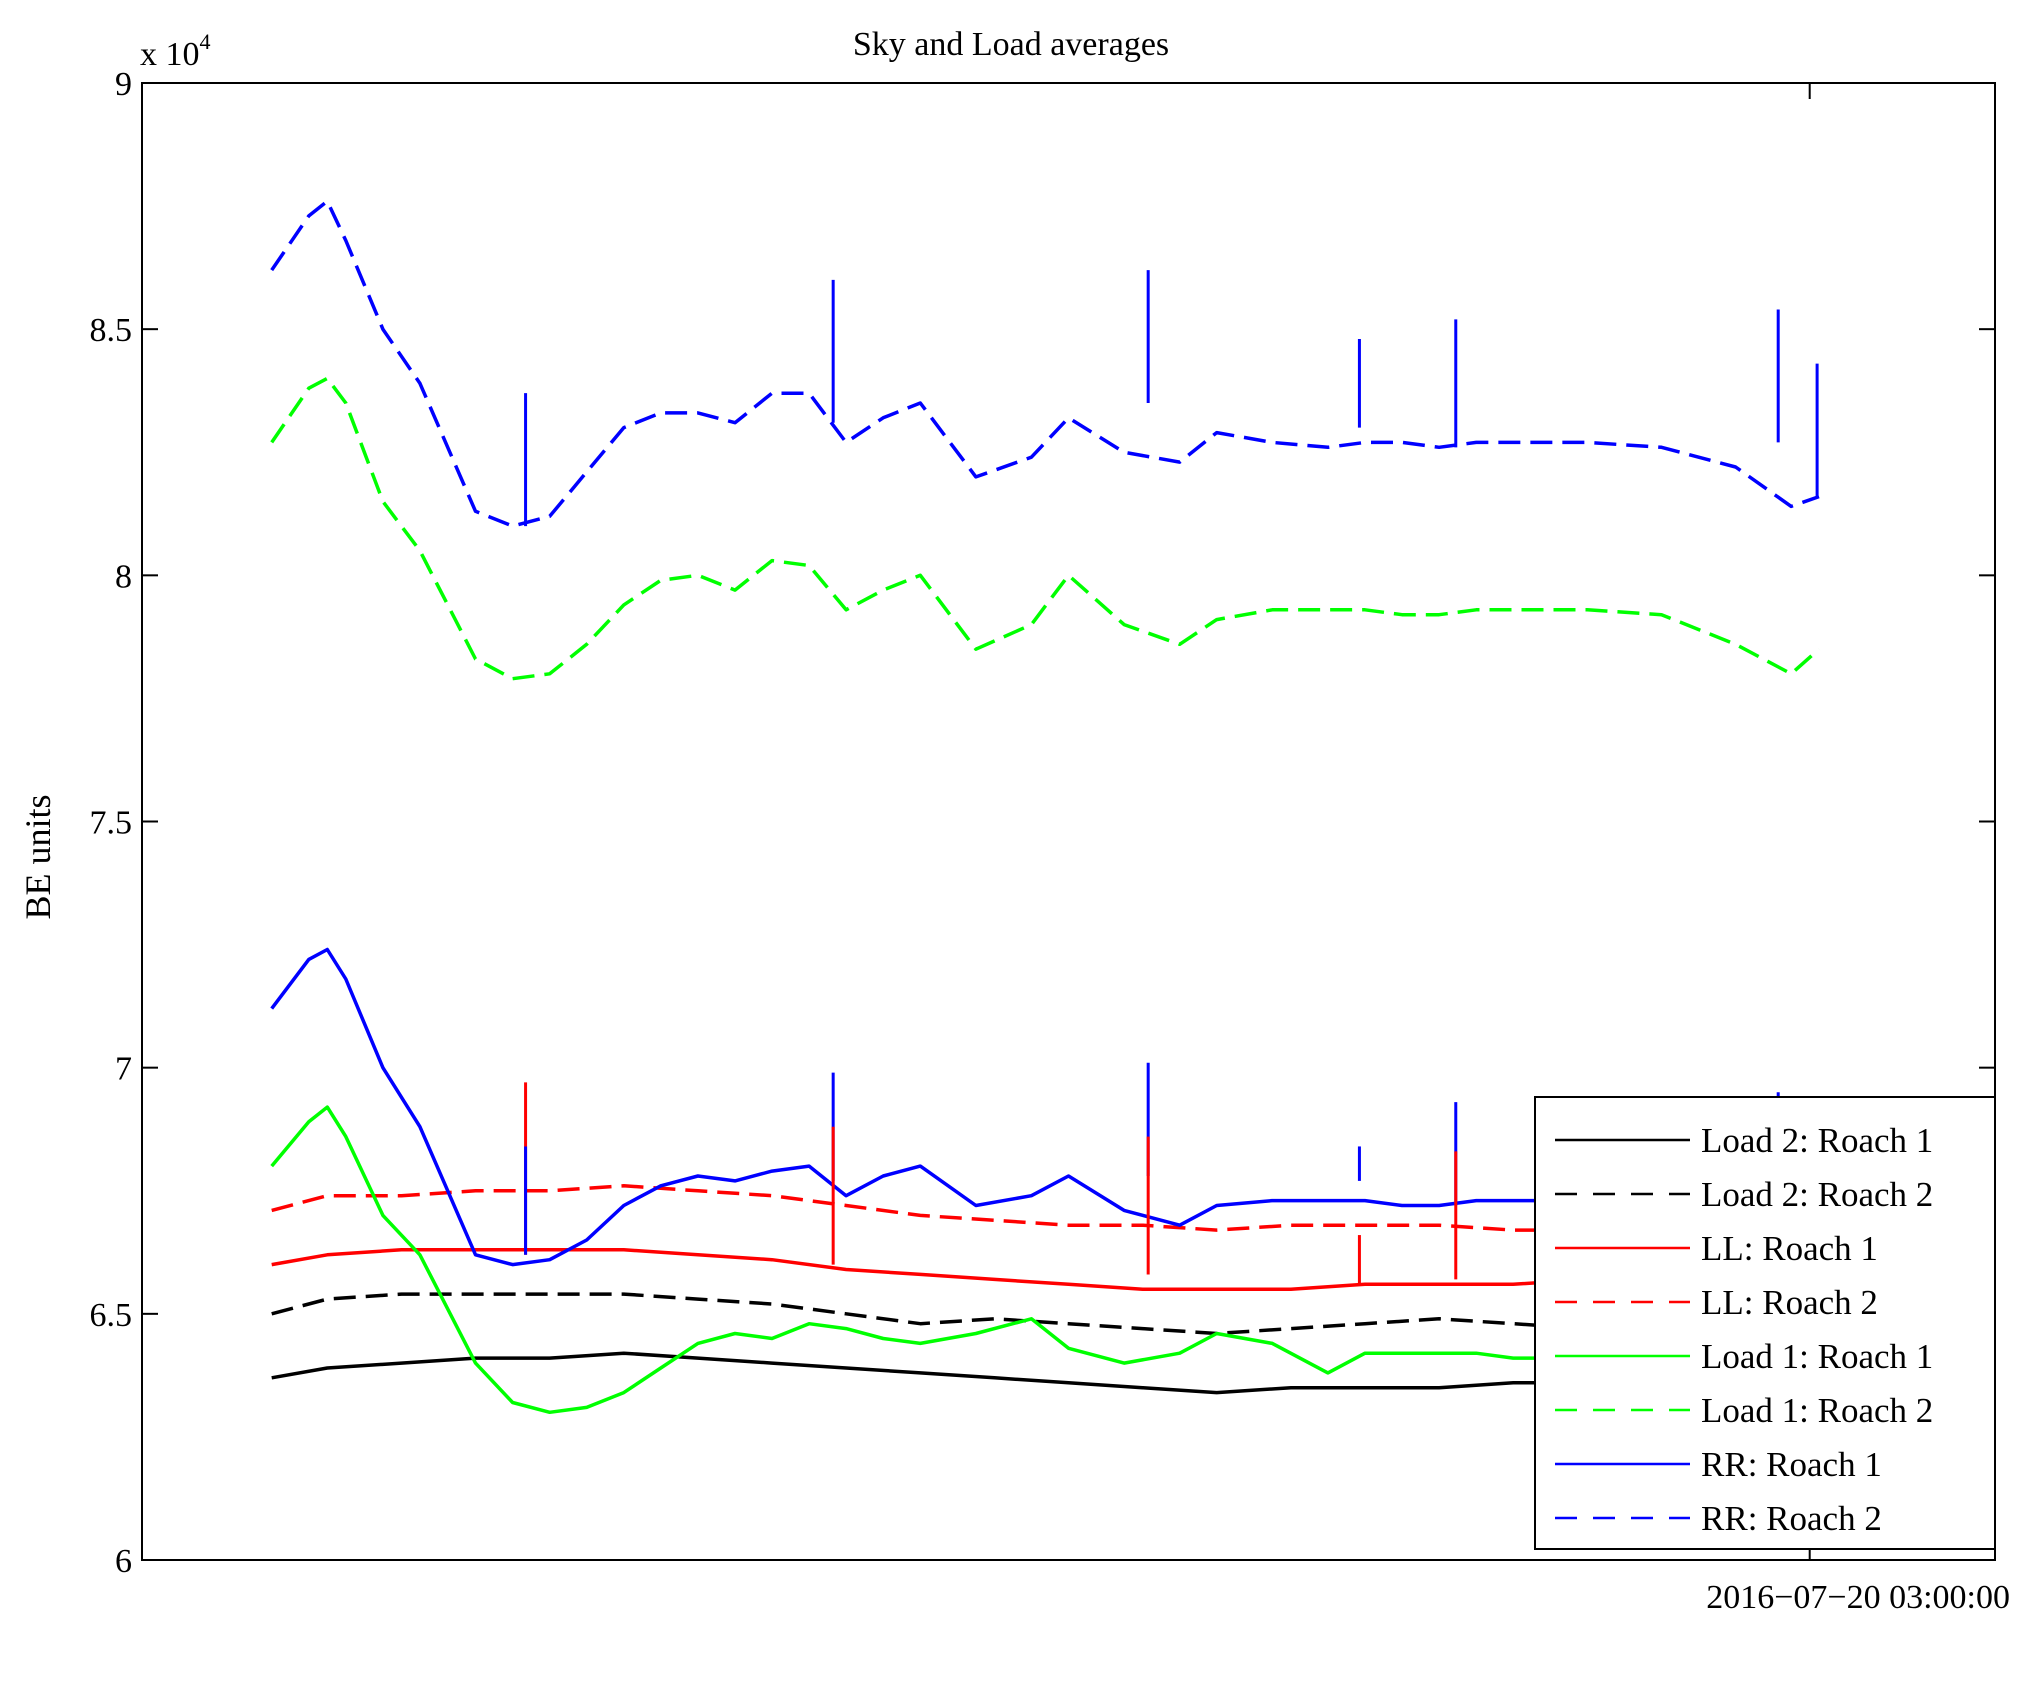 This screenshot has height=1683, width=2029. Describe the element at coordinates (123, 576) in the screenshot. I see `y-tick-label: 8` at that location.